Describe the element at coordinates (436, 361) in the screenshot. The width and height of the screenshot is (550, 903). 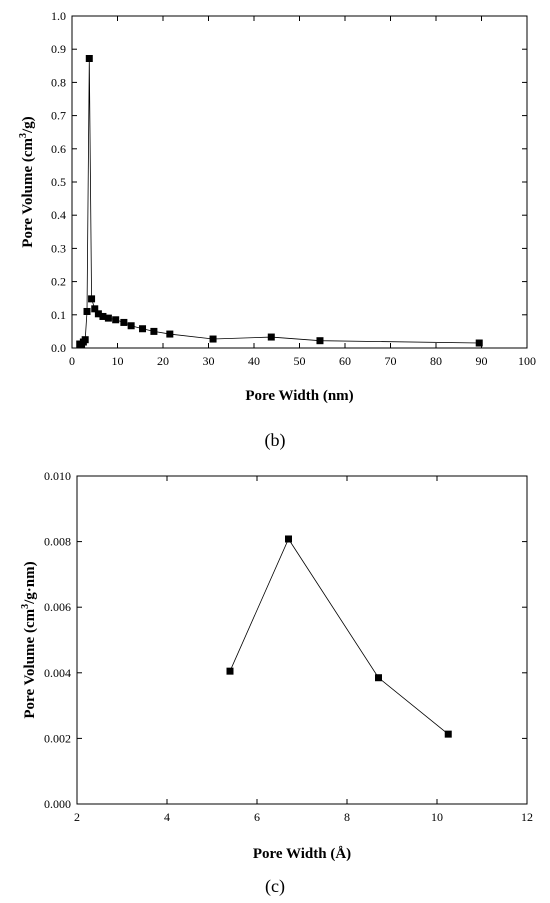
I see `x-tick-label: 80` at that location.